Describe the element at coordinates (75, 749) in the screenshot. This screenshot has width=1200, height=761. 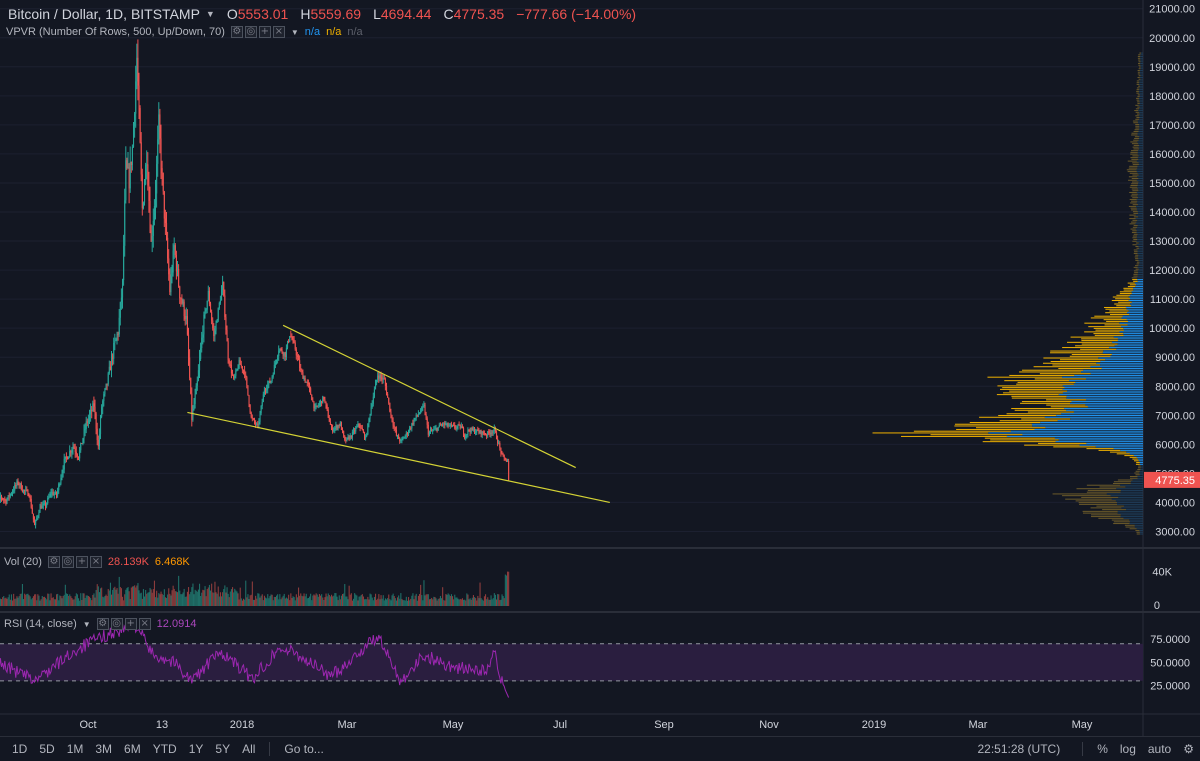
I see `timeframe-1m: 1M` at that location.